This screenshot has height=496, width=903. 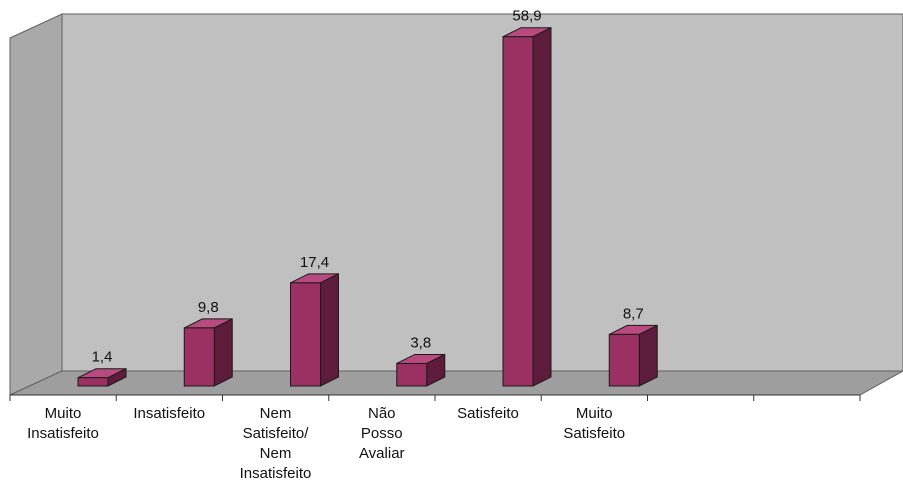 What do you see at coordinates (594, 424) in the screenshot?
I see `category-label: Muito Satisfeito` at bounding box center [594, 424].